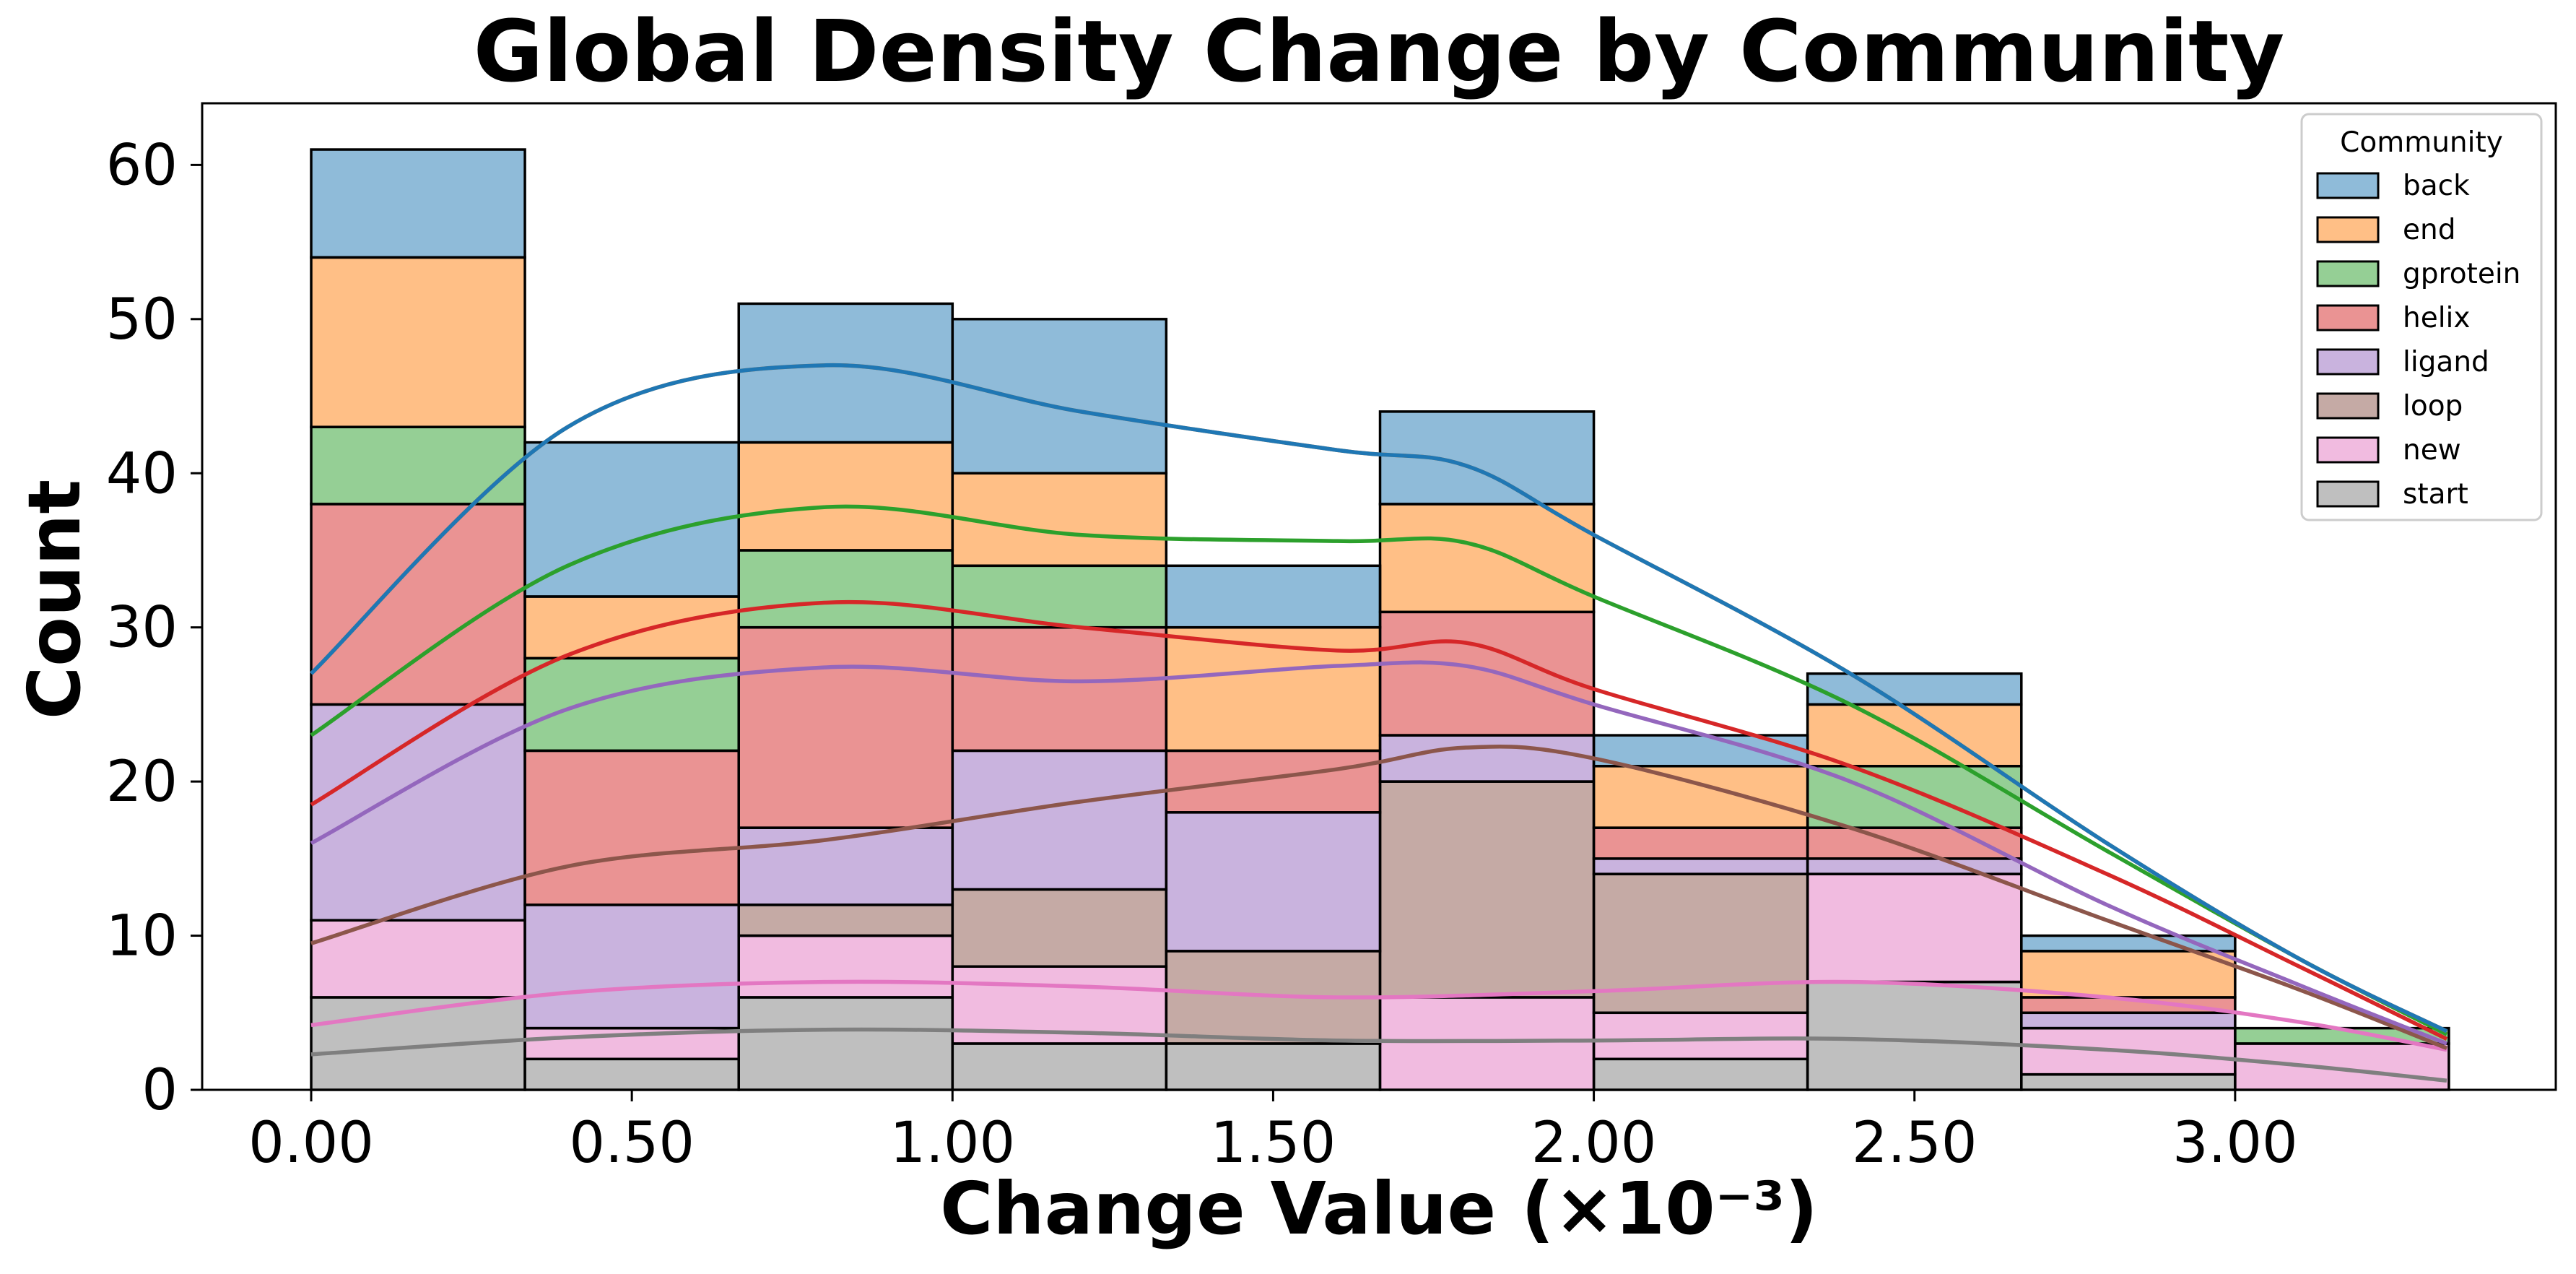  I want to click on y-tick-label: 30, so click(142, 628).